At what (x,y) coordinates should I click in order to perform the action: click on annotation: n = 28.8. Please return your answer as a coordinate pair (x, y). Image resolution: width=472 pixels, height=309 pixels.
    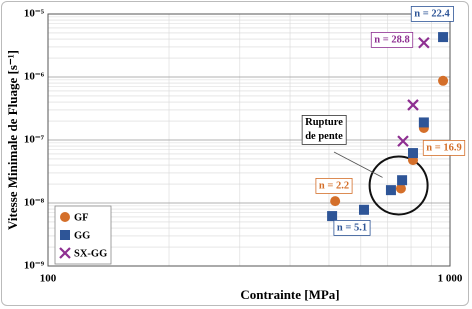
    Looking at the image, I should click on (392, 40).